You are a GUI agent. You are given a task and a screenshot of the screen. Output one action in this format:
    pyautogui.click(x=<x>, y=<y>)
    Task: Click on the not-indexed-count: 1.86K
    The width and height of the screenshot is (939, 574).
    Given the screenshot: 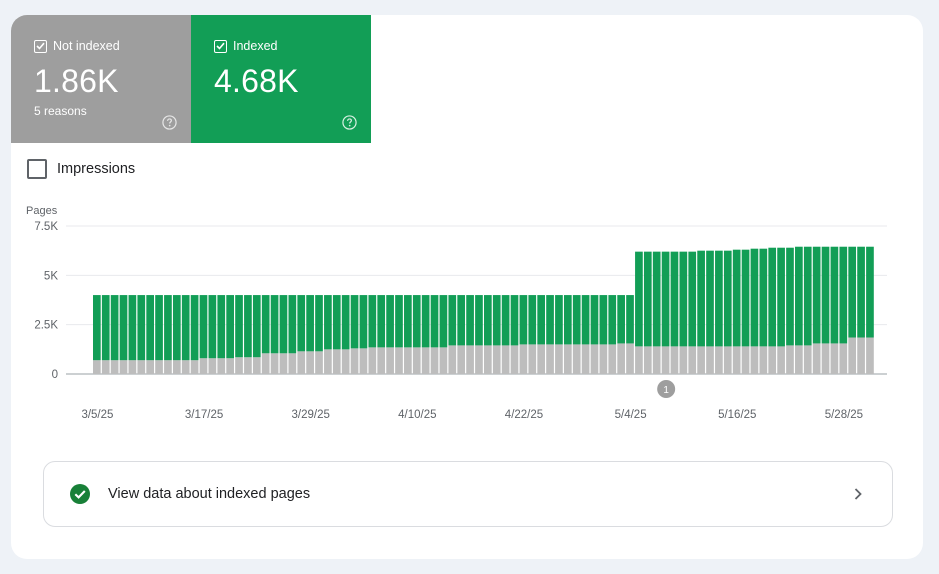 What is the action you would take?
    pyautogui.click(x=76, y=81)
    